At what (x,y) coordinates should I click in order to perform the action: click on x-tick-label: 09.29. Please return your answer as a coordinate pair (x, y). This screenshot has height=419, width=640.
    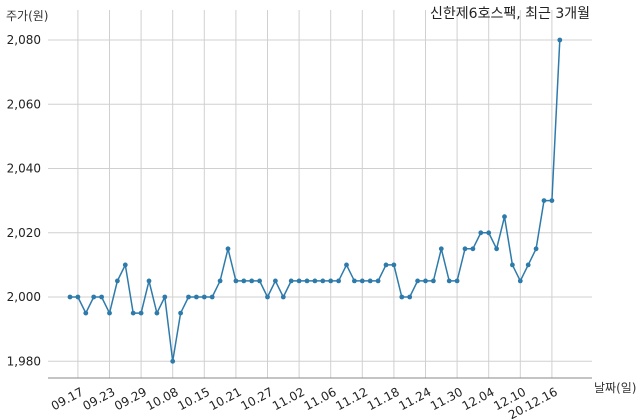
    Looking at the image, I should click on (130, 399).